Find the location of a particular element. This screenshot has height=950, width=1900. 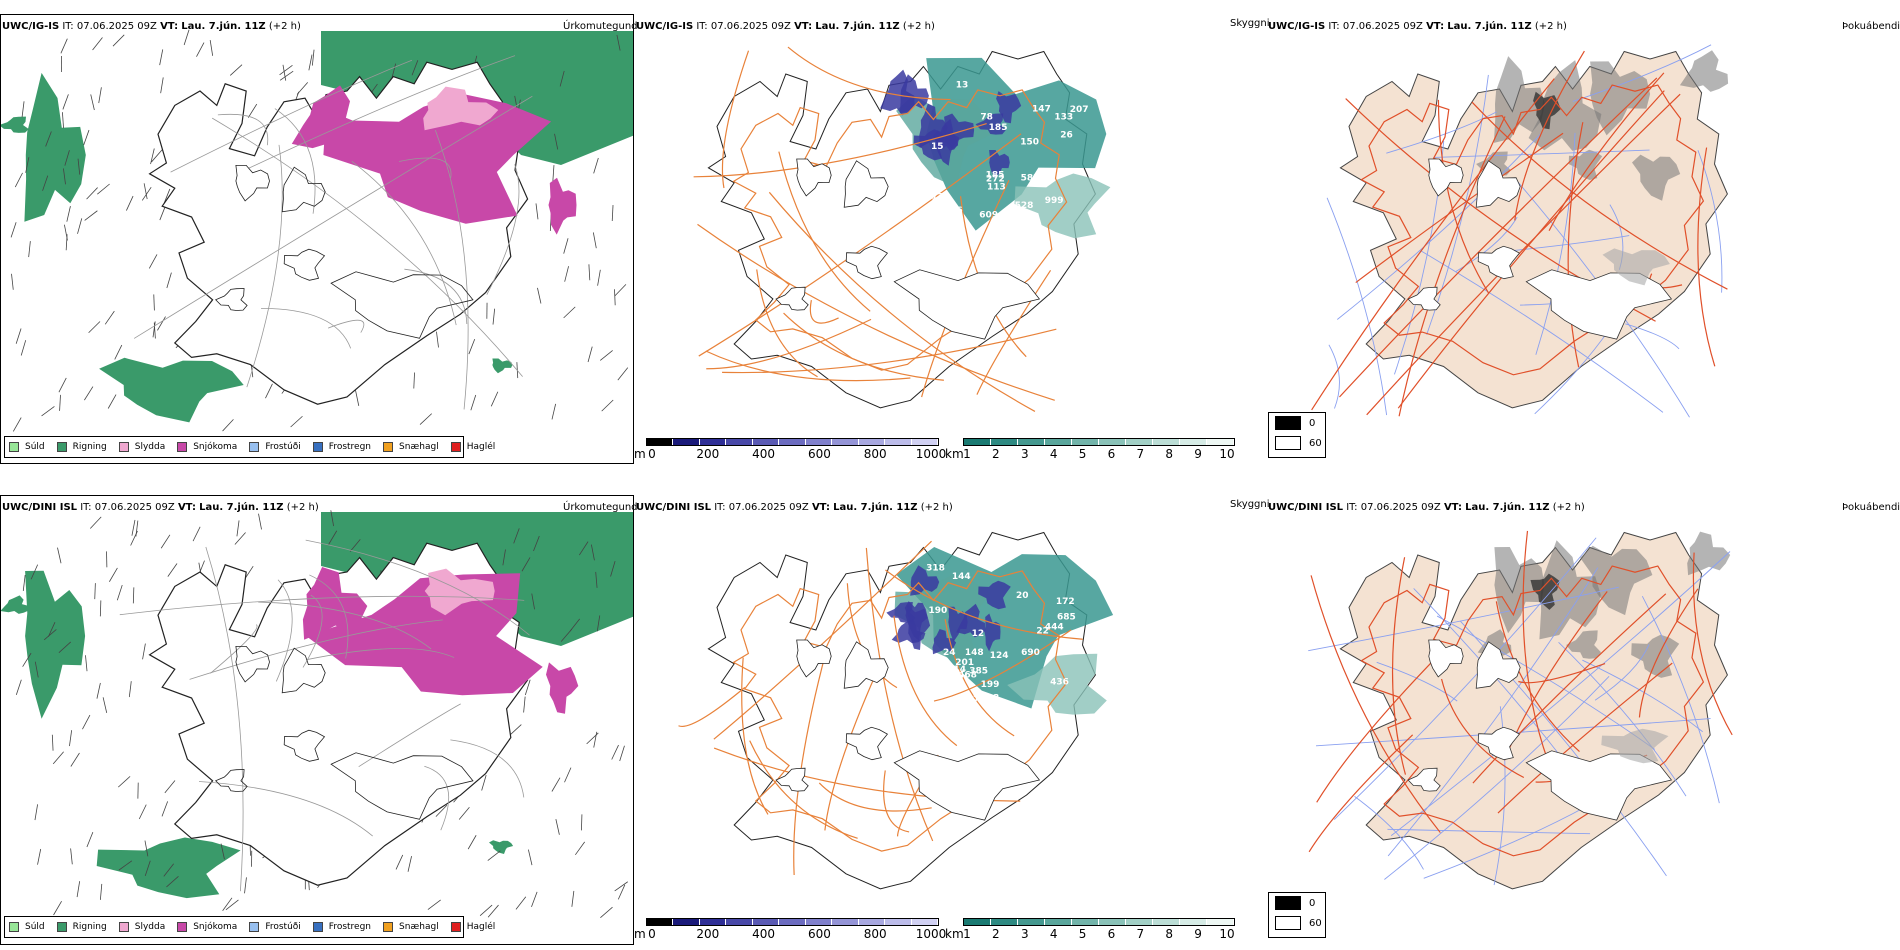

legend-item: Snæhagl is located at coordinates (411, 927).